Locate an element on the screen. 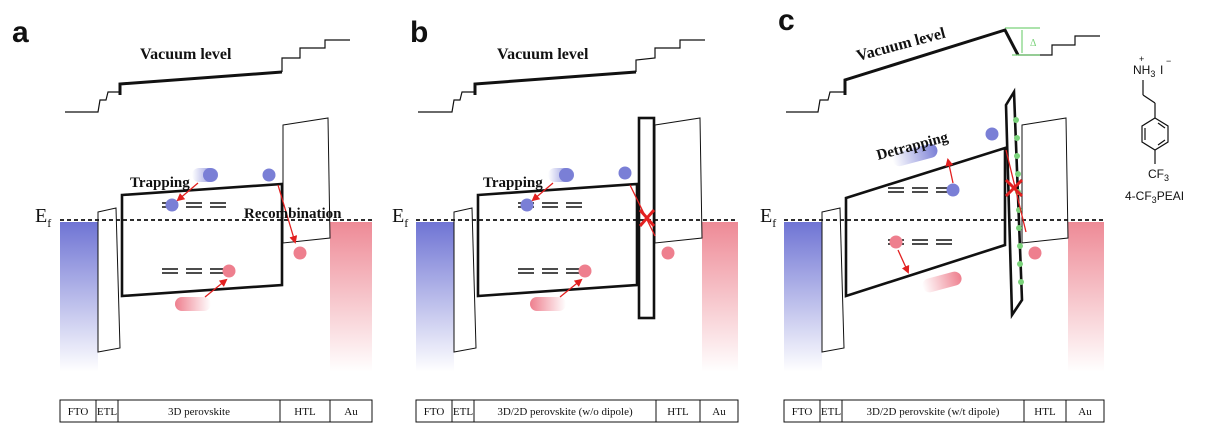 This screenshot has height=424, width=1205. panel-a-layer-htl: HTL is located at coordinates (305, 412).